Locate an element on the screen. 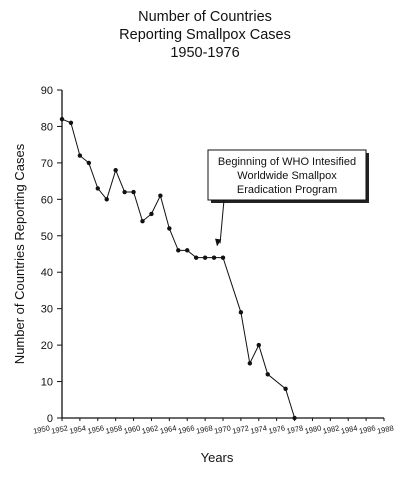 This screenshot has width=410, height=478. annotation-box is located at coordinates (287, 175).